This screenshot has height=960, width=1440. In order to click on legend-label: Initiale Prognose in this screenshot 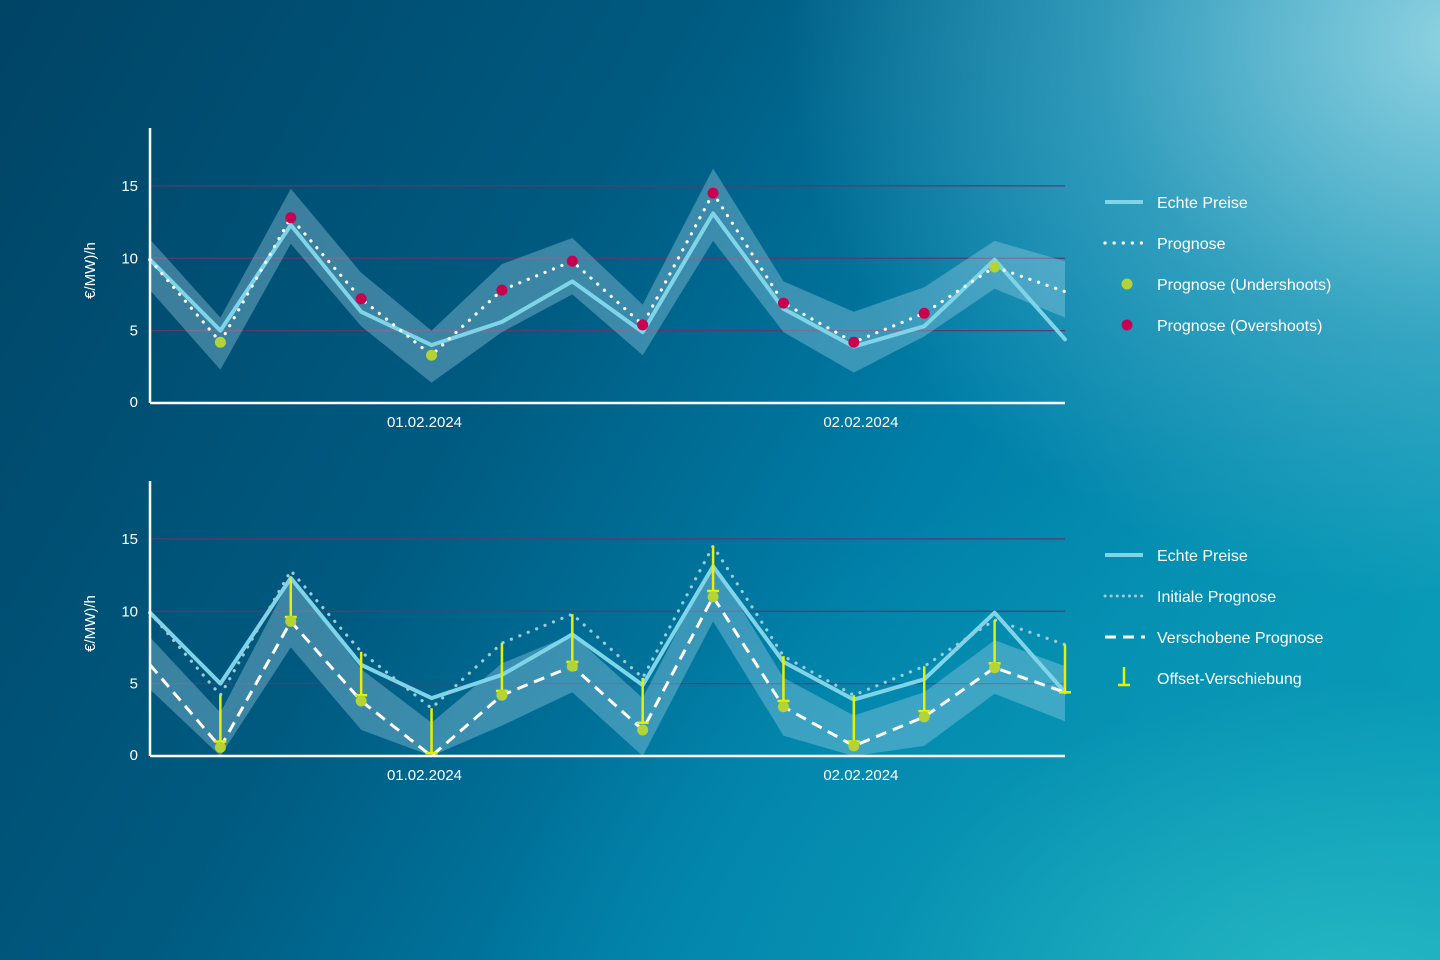, I will do `click(1216, 597)`.